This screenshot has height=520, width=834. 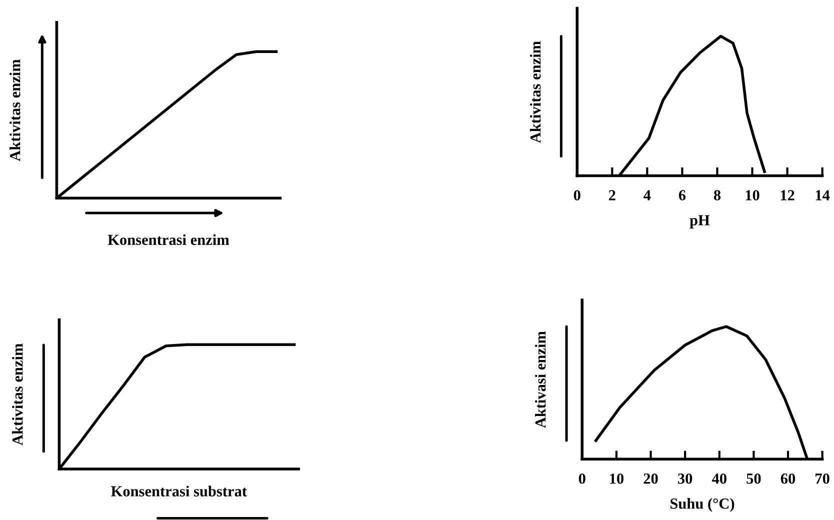 What do you see at coordinates (719, 478) in the screenshot?
I see `x-tick-label: 40` at bounding box center [719, 478].